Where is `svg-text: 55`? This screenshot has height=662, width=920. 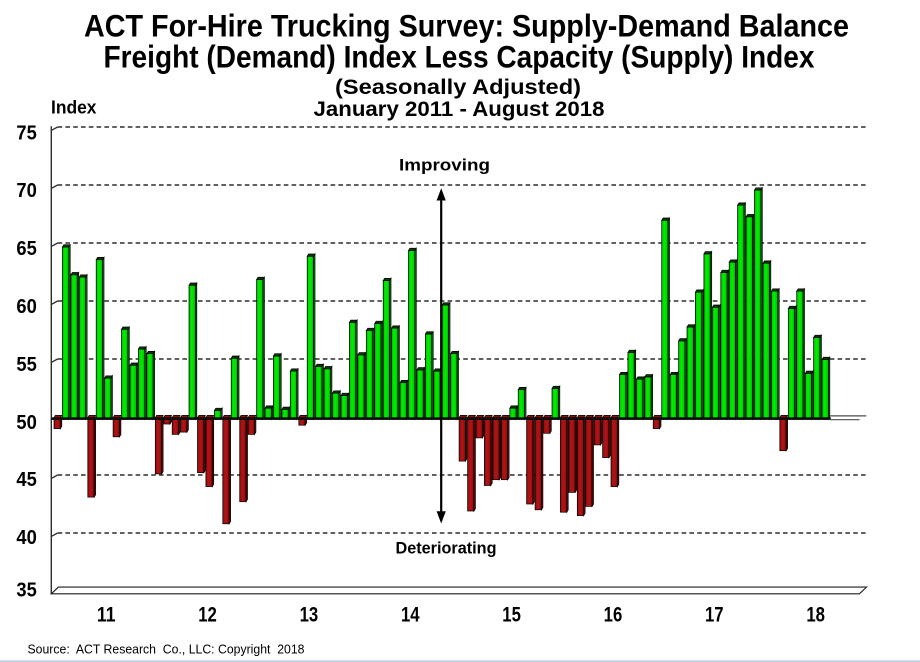 svg-text: 55 is located at coordinates (26, 365).